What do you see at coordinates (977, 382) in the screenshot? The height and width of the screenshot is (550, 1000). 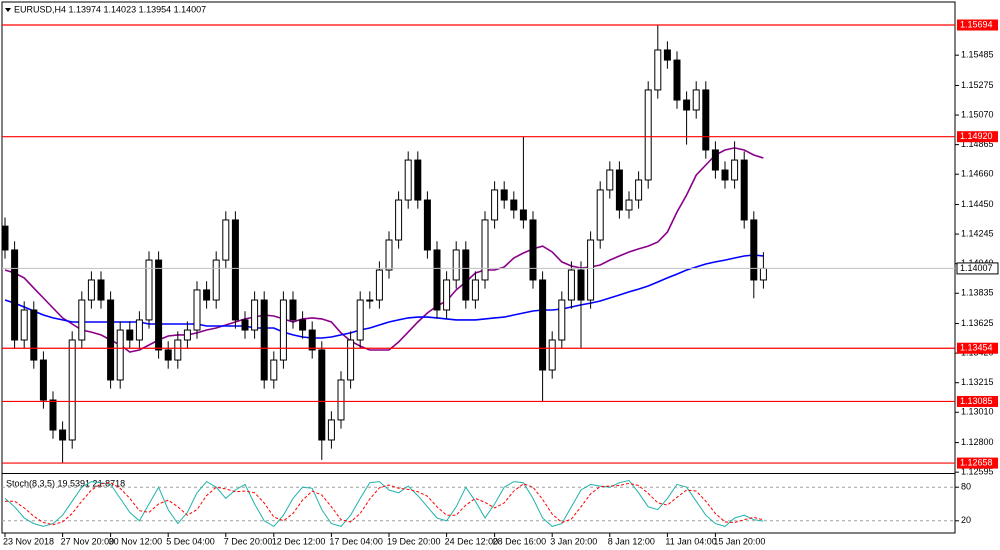 I see `y-tick-label: 1.13215` at bounding box center [977, 382].